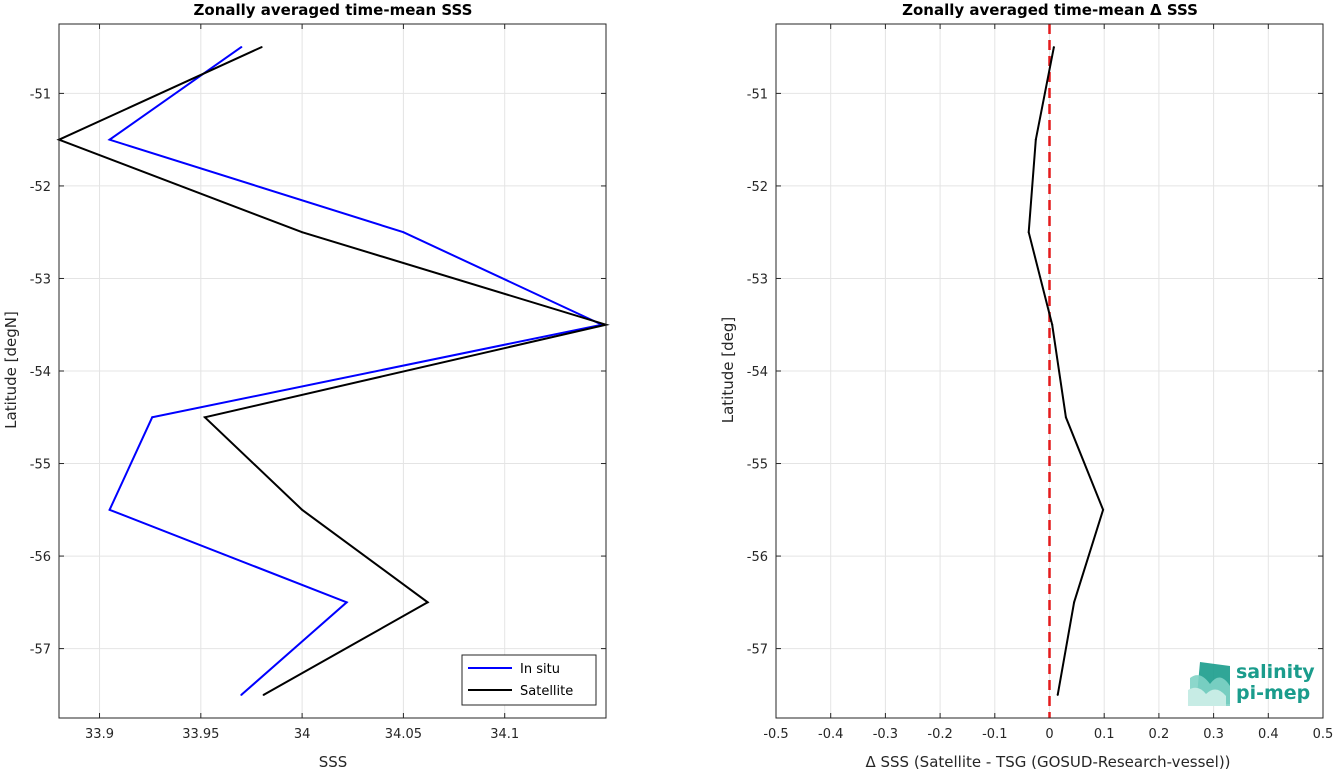 The image size is (1336, 769). Describe the element at coordinates (504, 734) in the screenshot. I see `x-tick-label: 34.1` at that location.